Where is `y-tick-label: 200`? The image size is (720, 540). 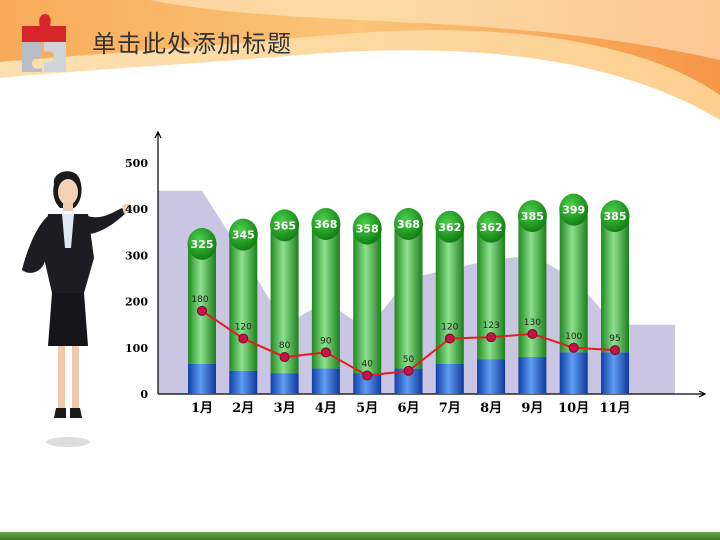
y-tick-label: 200 is located at coordinates (136, 302).